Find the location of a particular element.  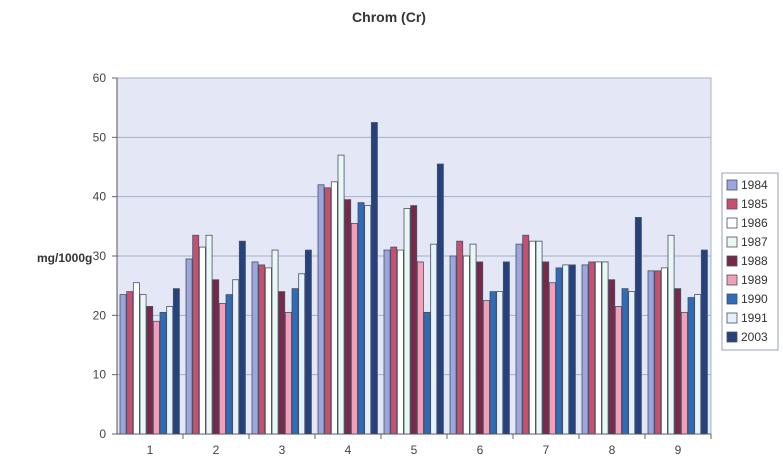

y-tick-label: 40 is located at coordinates (100, 197).